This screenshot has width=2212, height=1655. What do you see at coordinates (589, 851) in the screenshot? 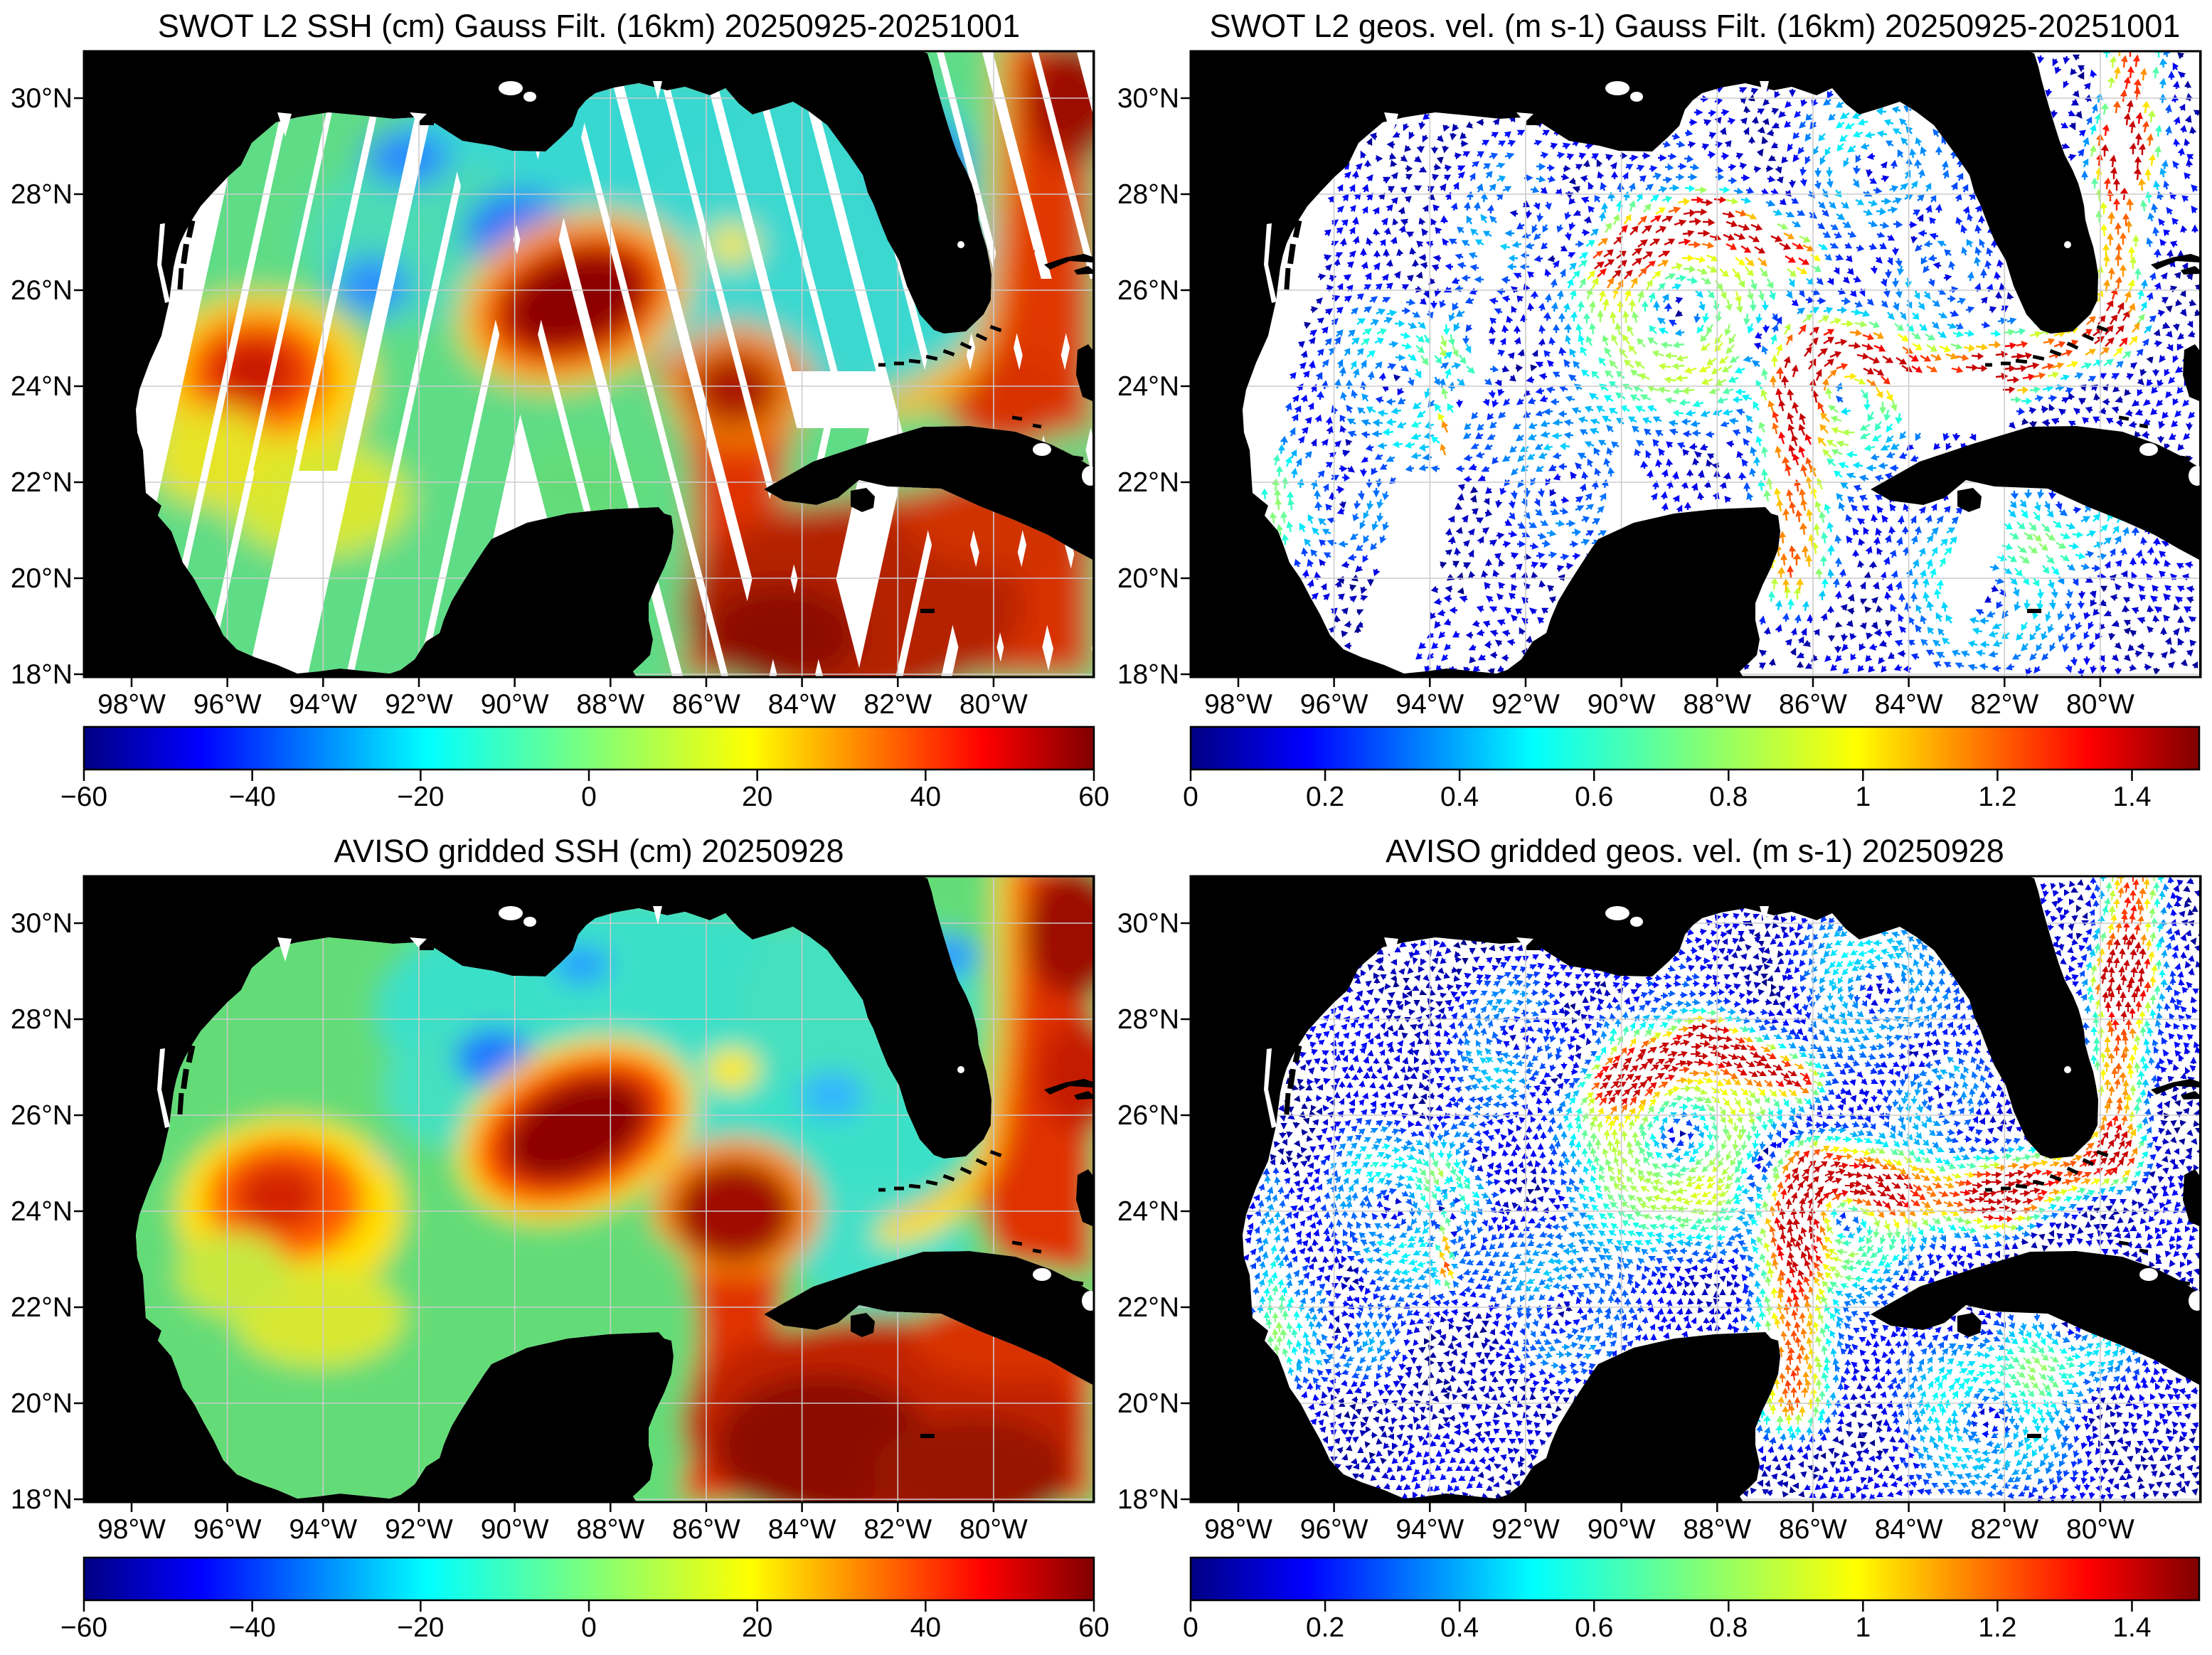
I see `svg-text:AVISO gridded SSH (cm) 2025092: AVISO gridded SSH (cm) 20250928` at bounding box center [589, 851].